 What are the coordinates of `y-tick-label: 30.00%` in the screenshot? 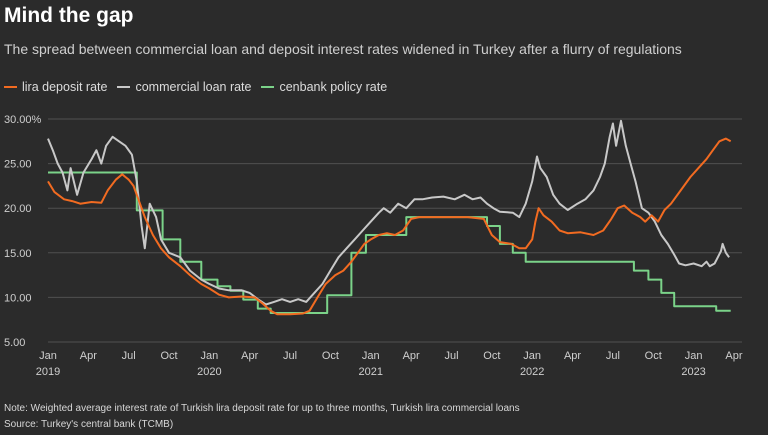 It's located at (23, 120).